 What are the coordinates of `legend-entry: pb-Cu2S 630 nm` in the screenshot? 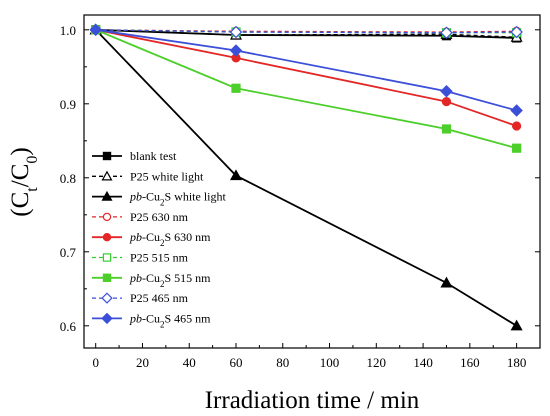 It's located at (151, 239).